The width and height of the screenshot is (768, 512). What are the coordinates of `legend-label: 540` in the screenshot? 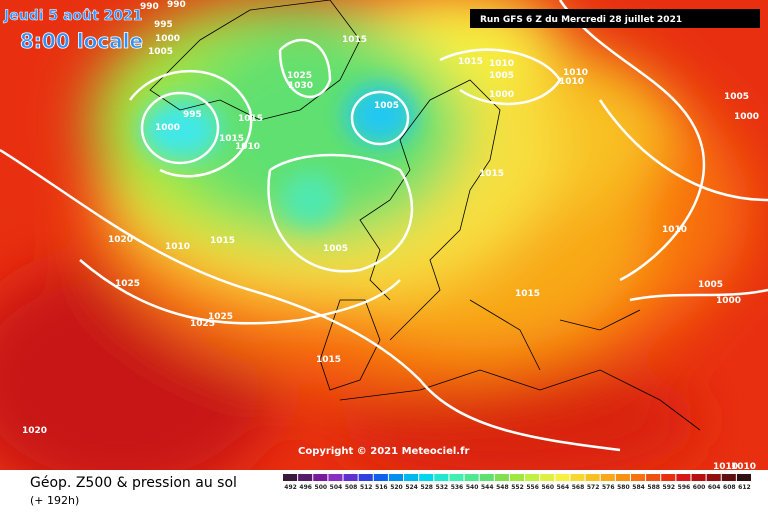 It's located at (472, 487).